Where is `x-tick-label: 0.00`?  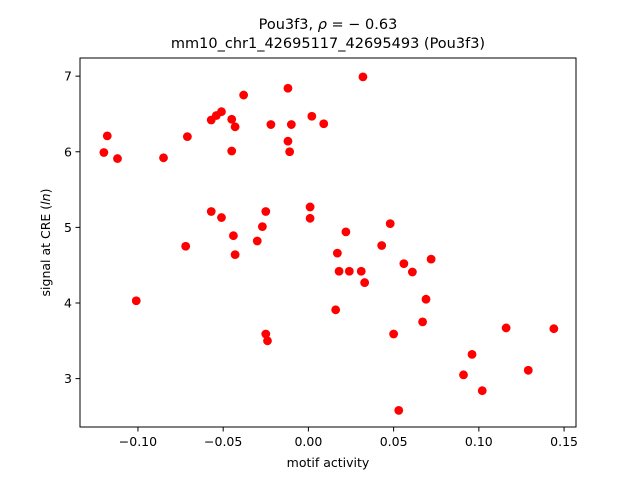
x-tick-label: 0.00 is located at coordinates (308, 441).